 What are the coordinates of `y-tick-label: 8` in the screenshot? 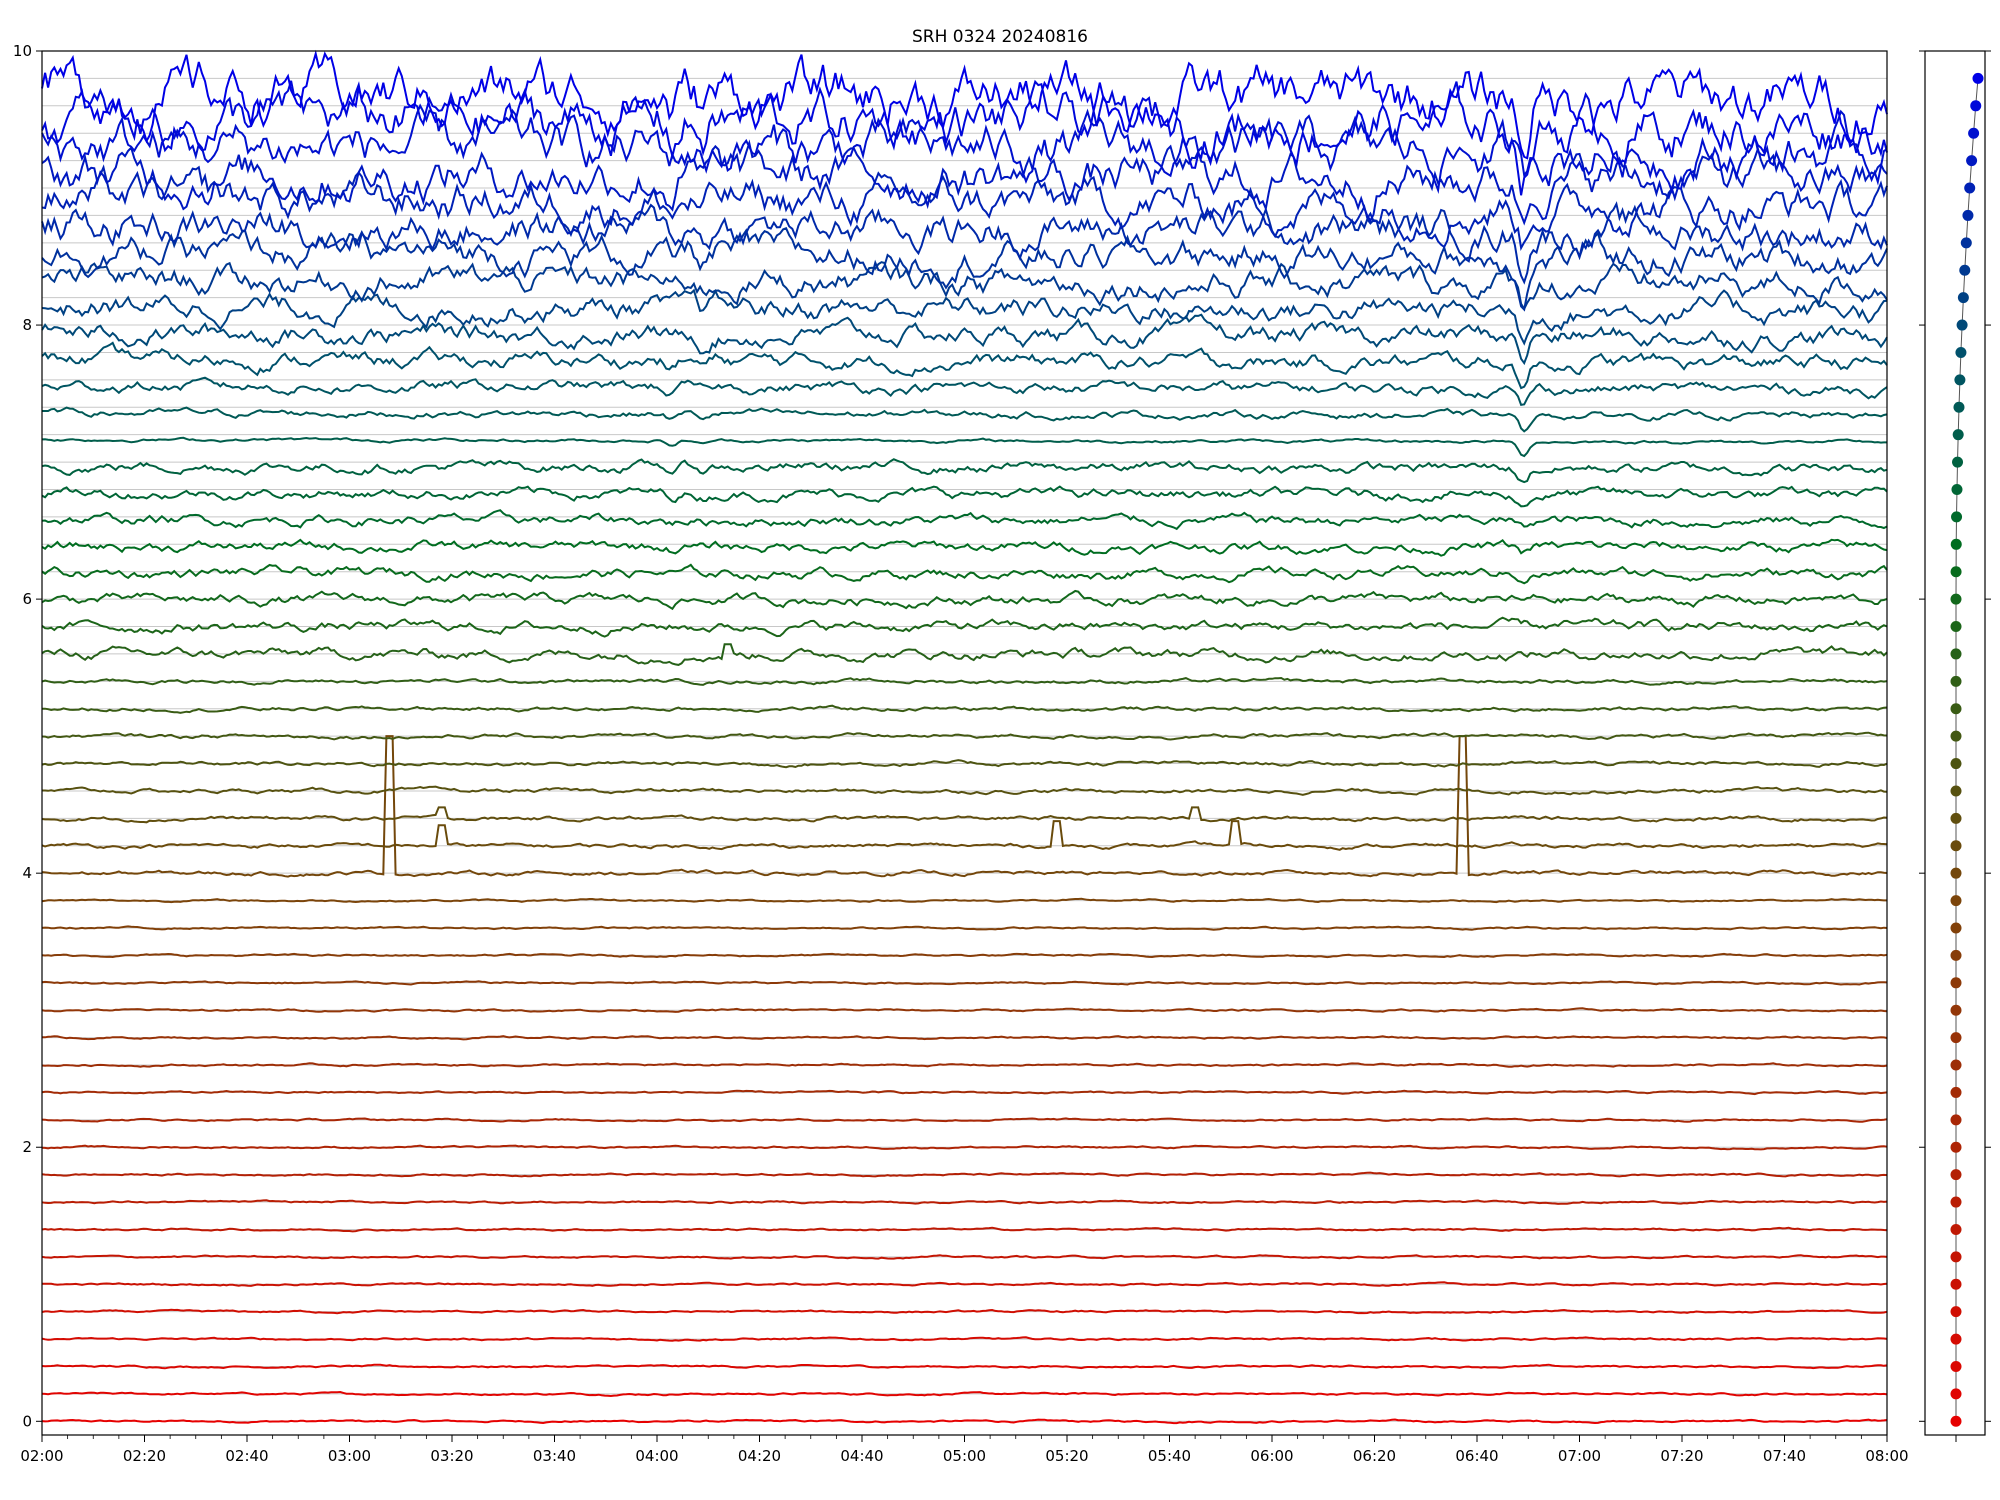 It's located at (27, 325).